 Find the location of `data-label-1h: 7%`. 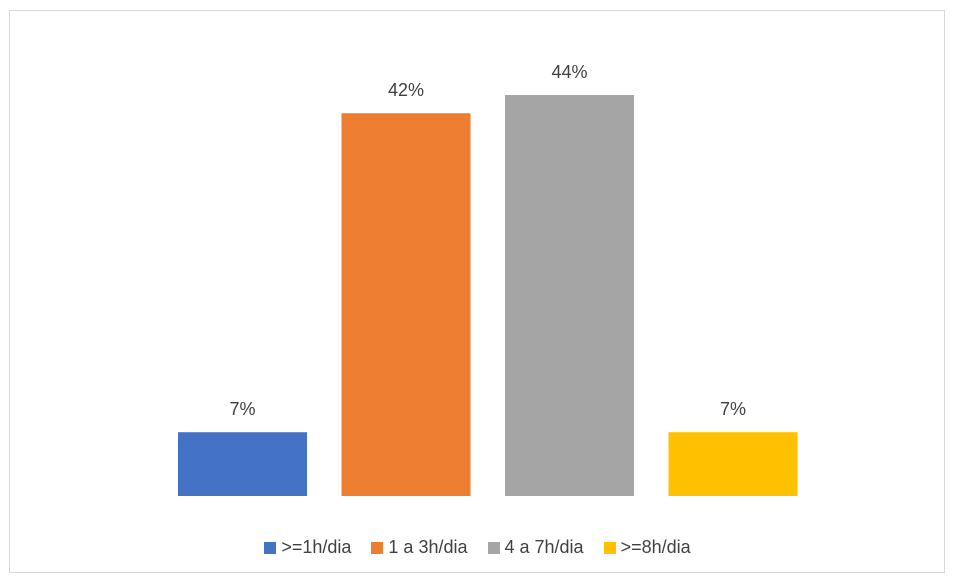

data-label-1h: 7% is located at coordinates (242, 409).